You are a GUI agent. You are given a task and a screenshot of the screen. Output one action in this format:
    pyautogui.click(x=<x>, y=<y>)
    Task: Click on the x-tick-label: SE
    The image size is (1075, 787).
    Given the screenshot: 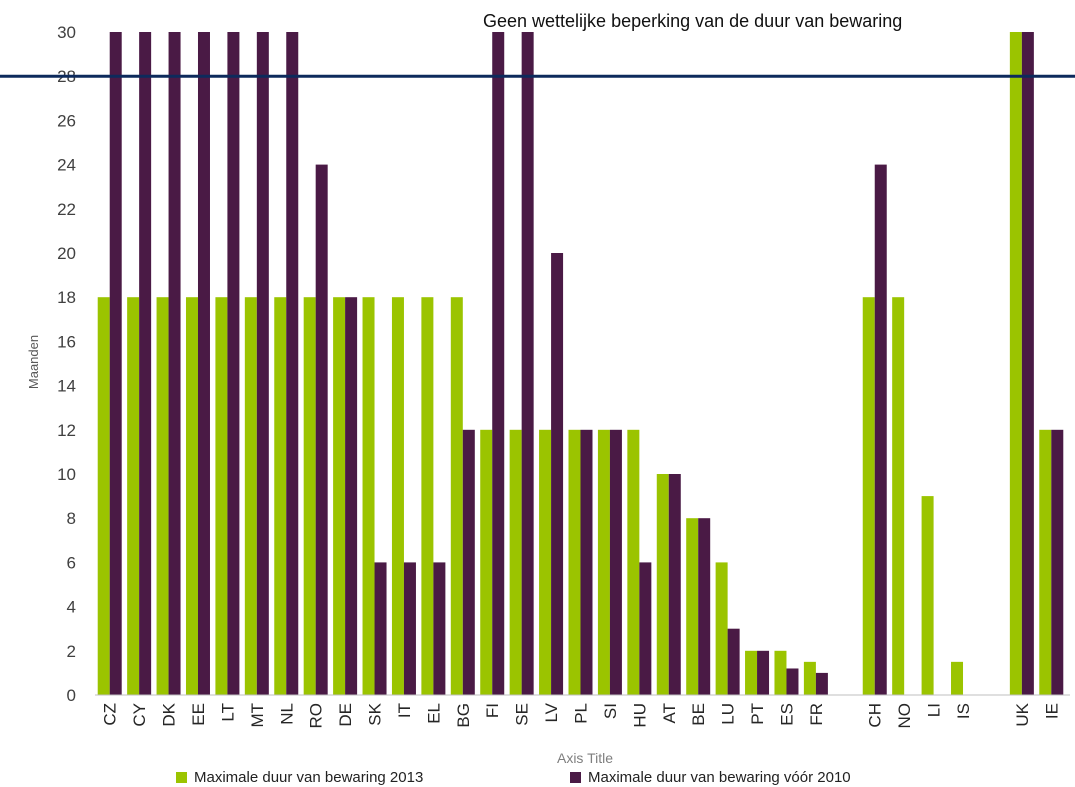 What is the action you would take?
    pyautogui.click(x=522, y=714)
    